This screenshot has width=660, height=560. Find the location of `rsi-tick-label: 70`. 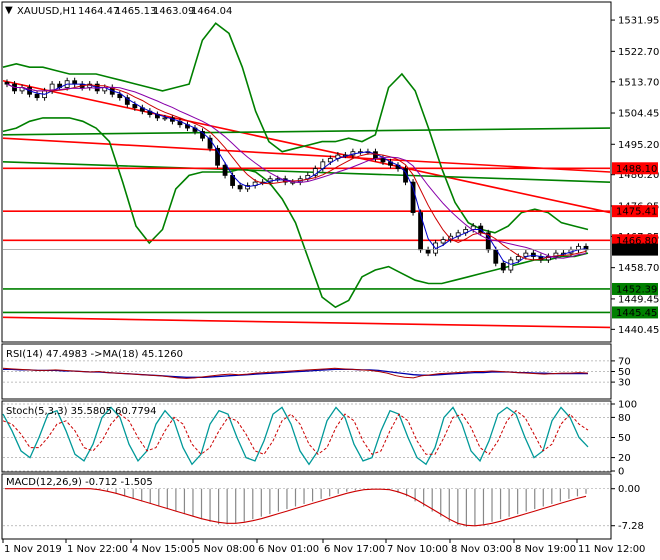

rsi-tick-label: 70 is located at coordinates (624, 361).